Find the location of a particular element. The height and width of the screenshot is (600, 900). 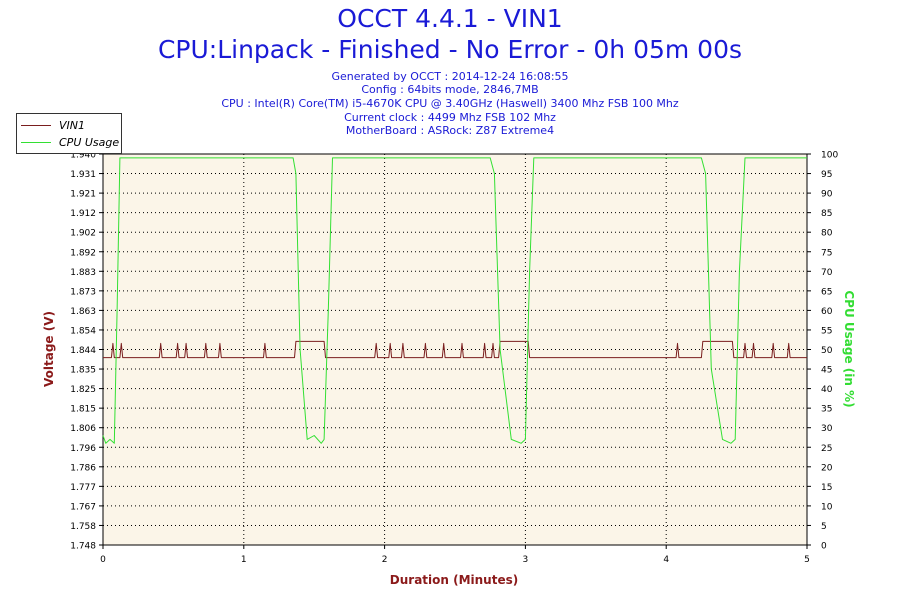

left-tick-label: 1.873 is located at coordinates (83, 292).